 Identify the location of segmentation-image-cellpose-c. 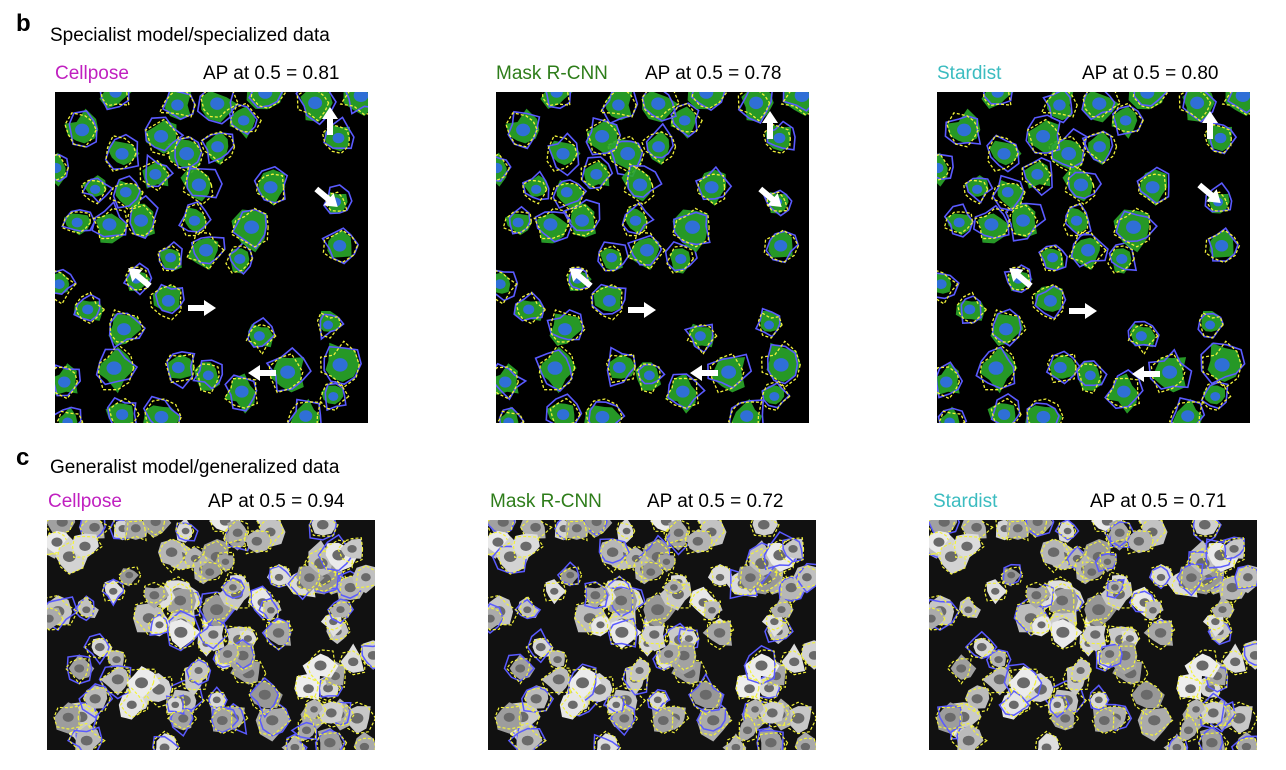
(211, 635).